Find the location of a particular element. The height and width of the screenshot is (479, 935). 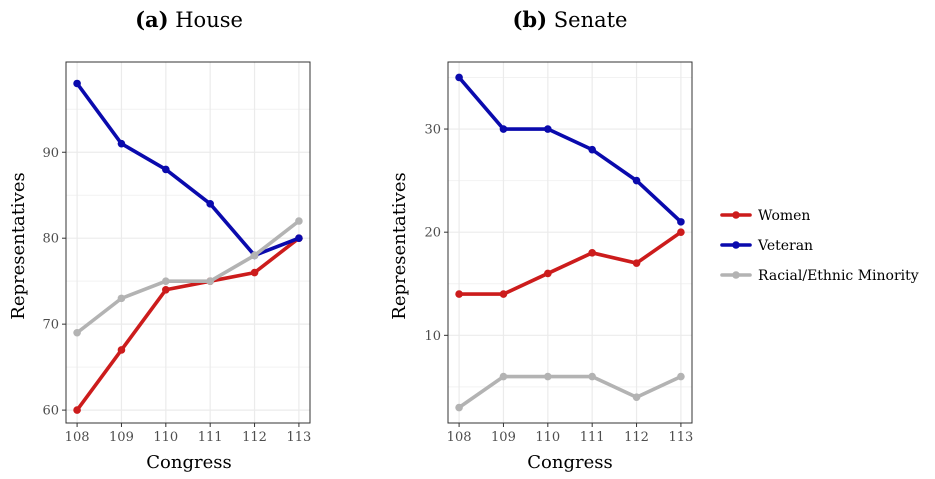

senate-veteran-line is located at coordinates (570, 149).